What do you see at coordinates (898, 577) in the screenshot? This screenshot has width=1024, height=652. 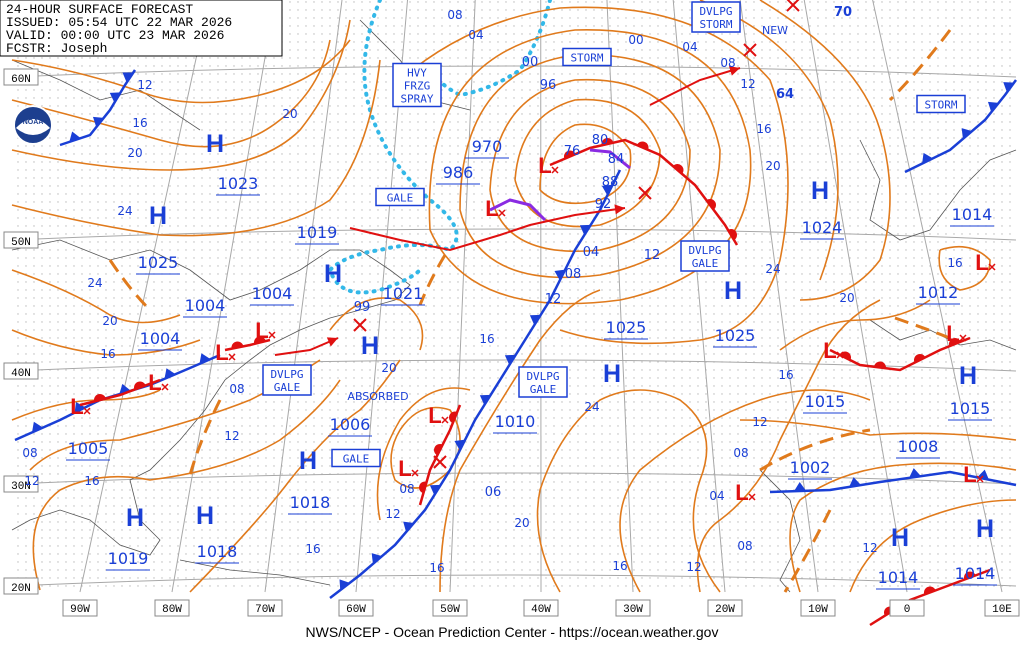 I see `pressure-label: 1014` at bounding box center [898, 577].